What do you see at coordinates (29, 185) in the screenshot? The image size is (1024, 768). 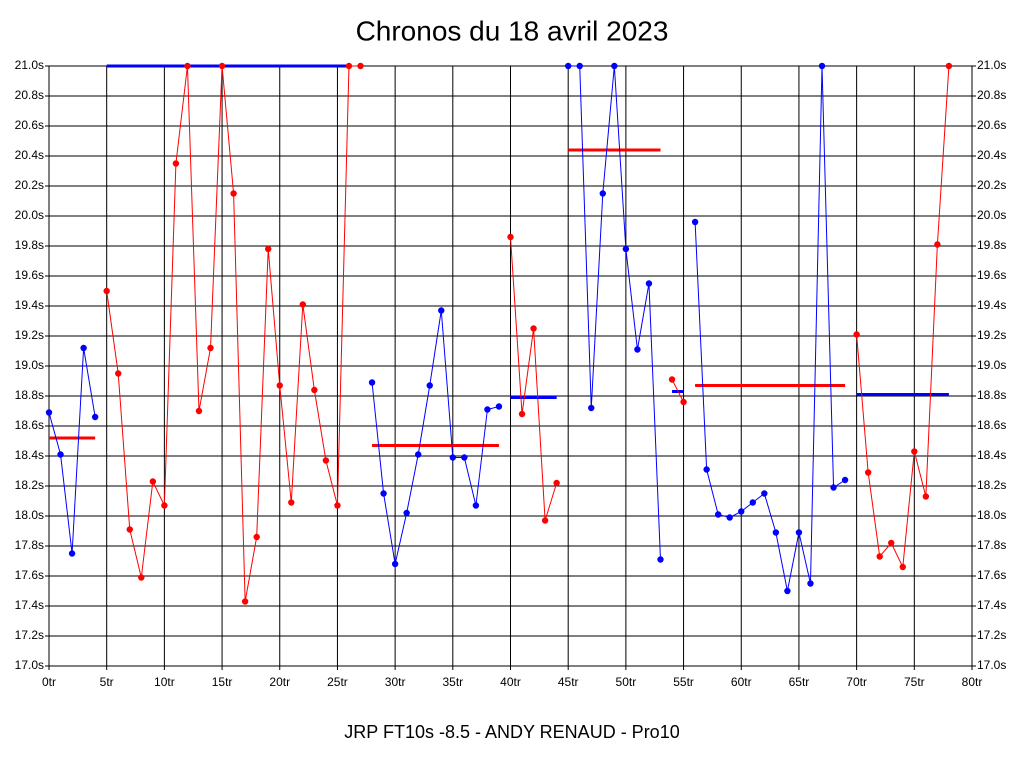 I see `y-tick-label: 20.2s` at bounding box center [29, 185].